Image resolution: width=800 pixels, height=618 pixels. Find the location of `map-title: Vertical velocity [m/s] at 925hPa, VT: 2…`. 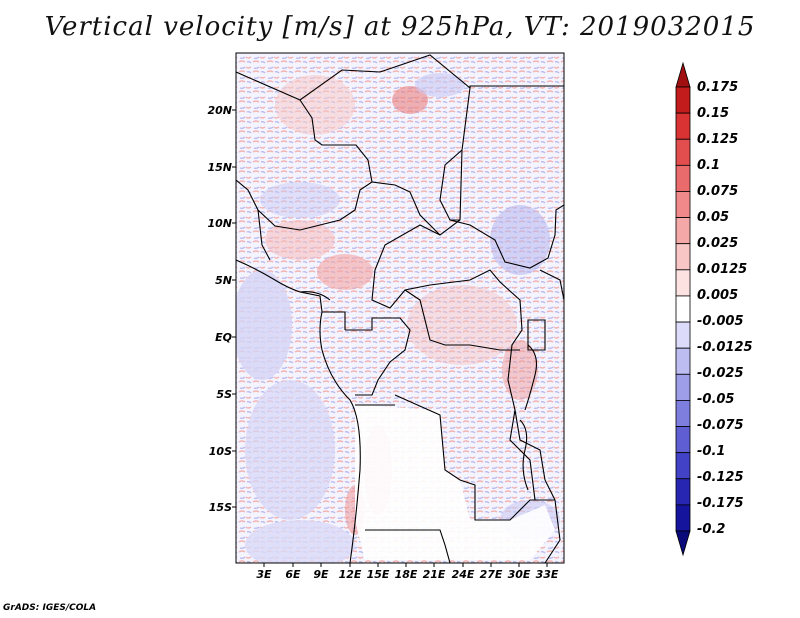

map-title: Vertical velocity [m/s] at 925hPa, VT: 2… is located at coordinates (400, 27).